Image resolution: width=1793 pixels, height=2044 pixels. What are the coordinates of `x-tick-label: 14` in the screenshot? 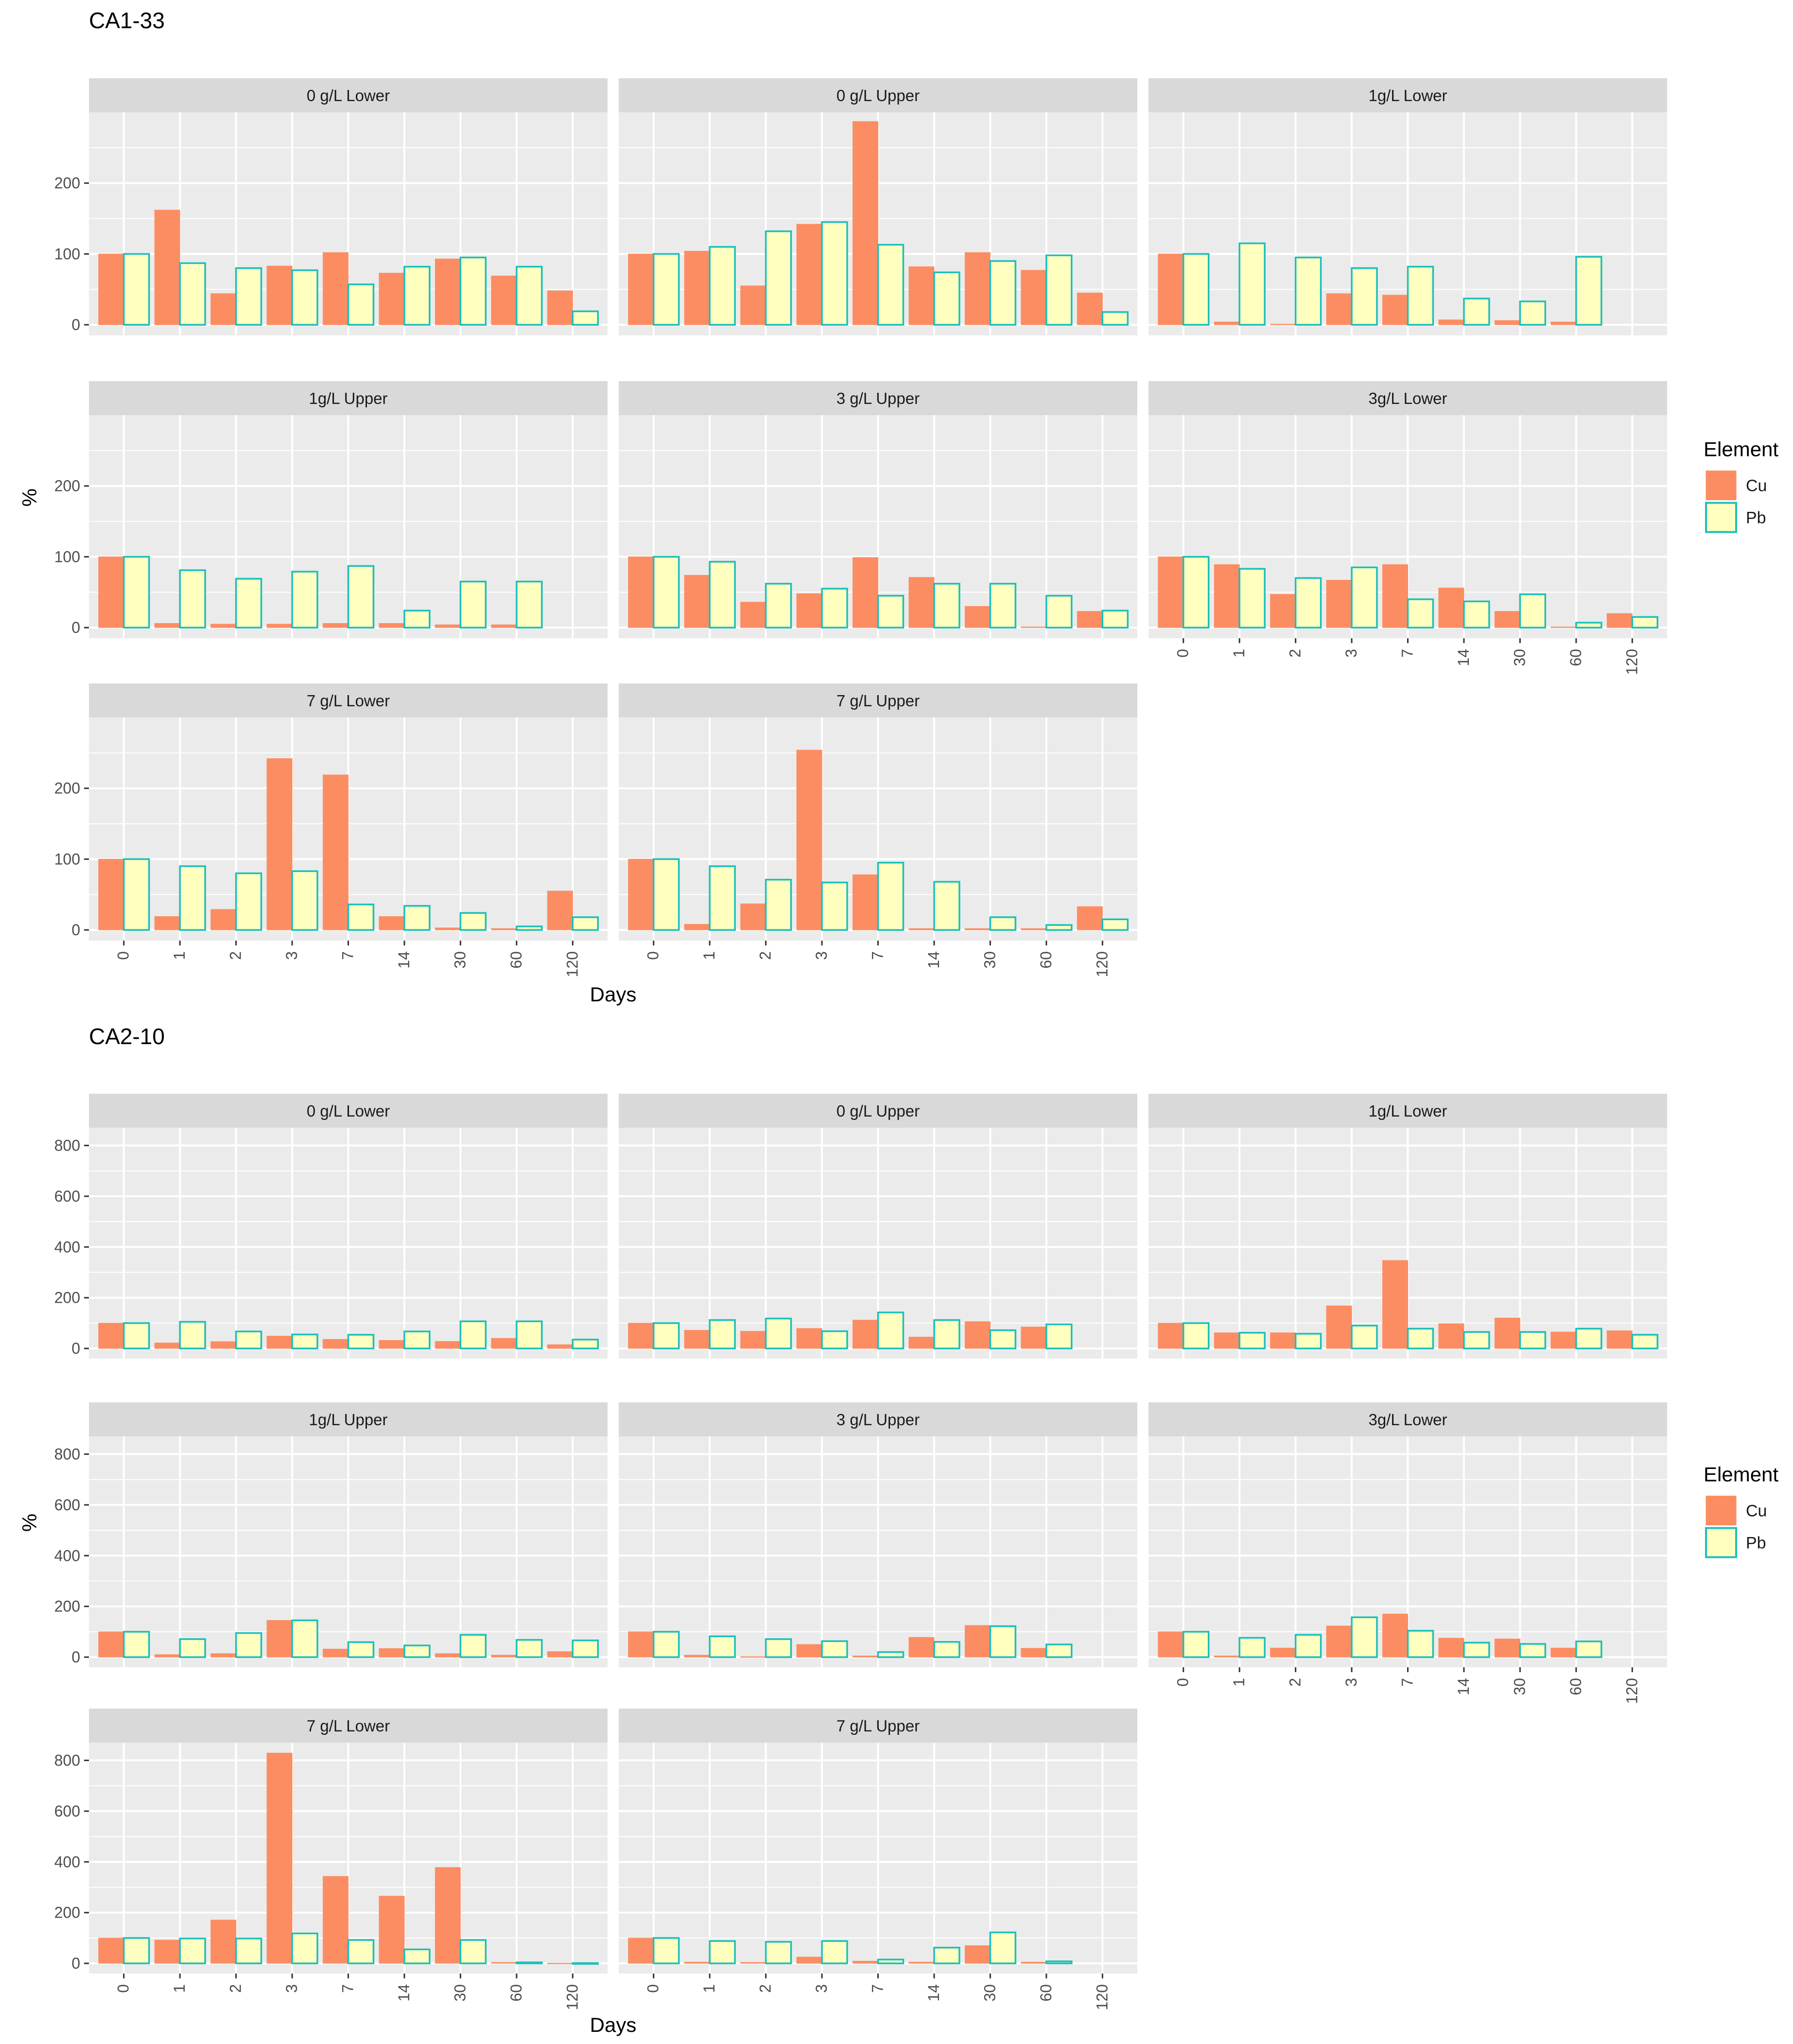 It's located at (1464, 1687).